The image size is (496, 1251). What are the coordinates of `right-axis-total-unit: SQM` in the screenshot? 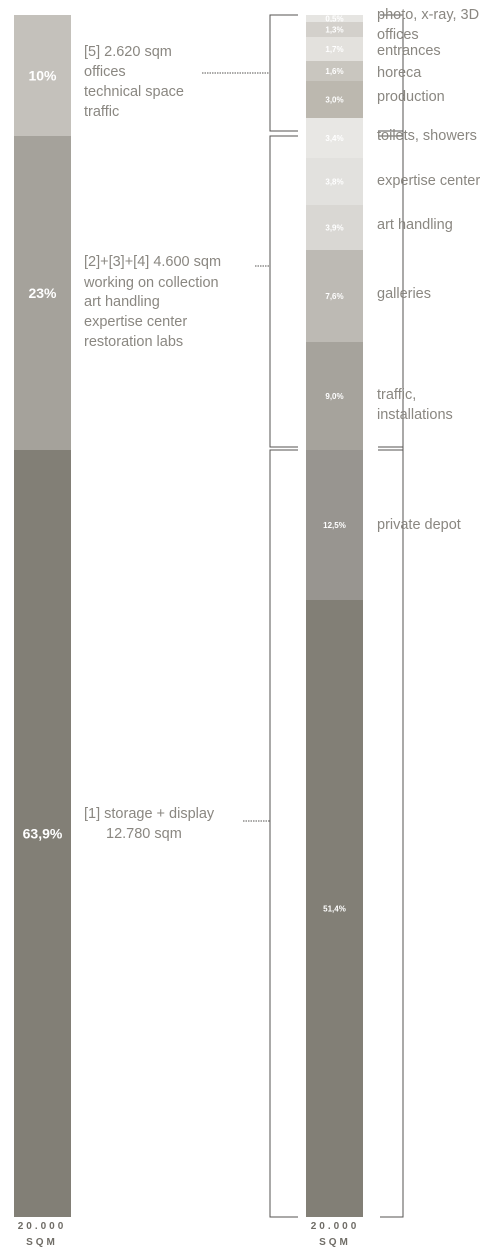 It's located at (335, 1242).